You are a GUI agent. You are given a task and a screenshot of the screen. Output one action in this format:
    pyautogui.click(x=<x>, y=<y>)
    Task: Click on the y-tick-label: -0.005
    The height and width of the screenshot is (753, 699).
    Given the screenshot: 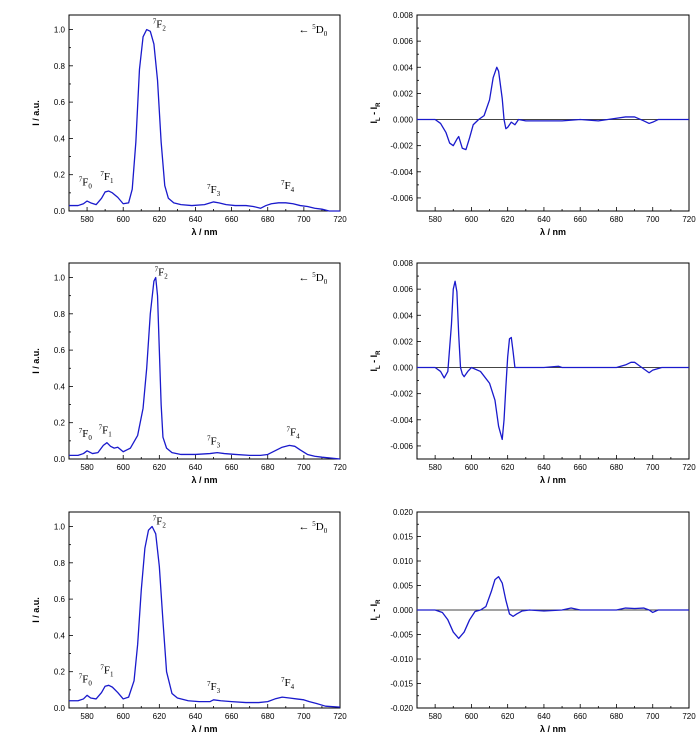 What is the action you would take?
    pyautogui.click(x=401, y=635)
    